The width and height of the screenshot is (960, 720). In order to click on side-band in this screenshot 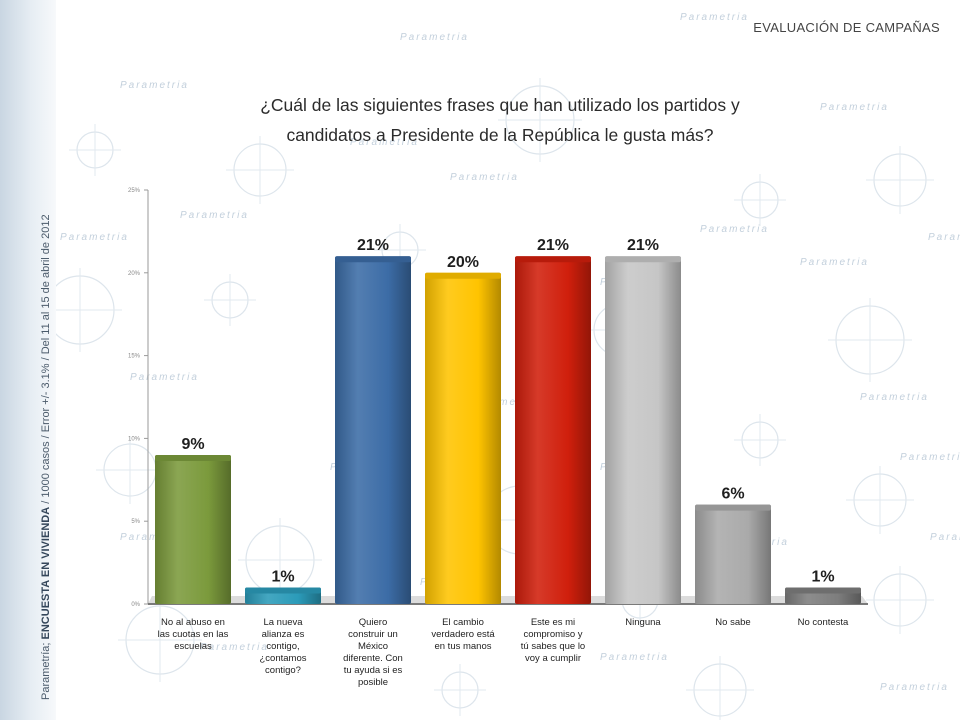, I will do `click(28, 360)`.